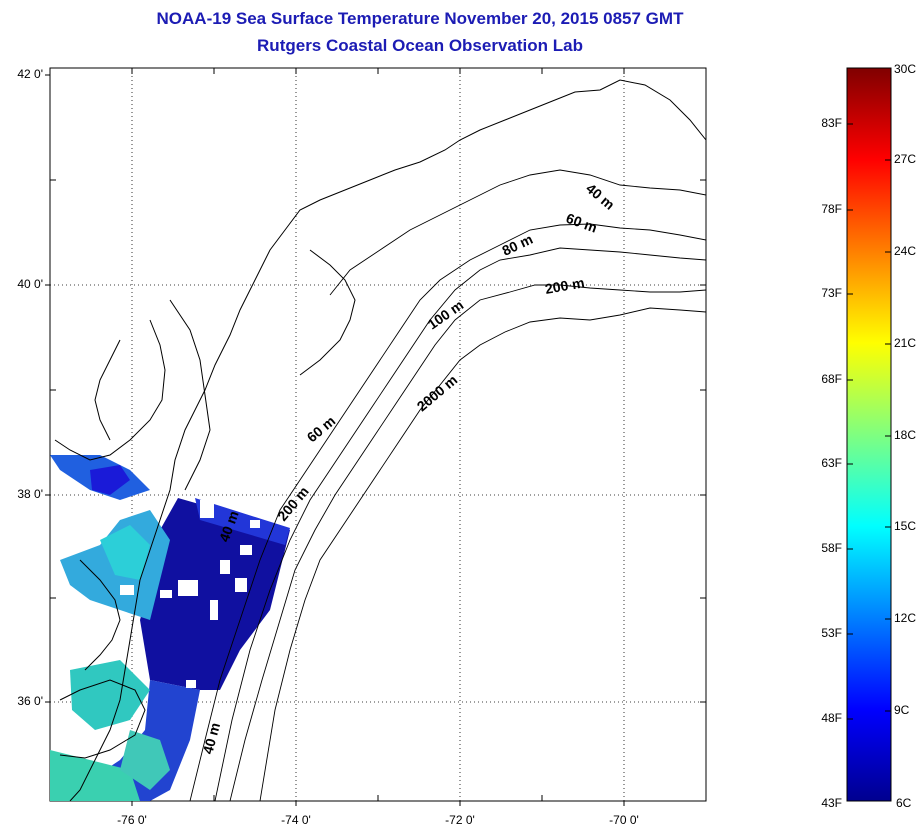 This screenshot has width=920, height=832. Describe the element at coordinates (30, 494) in the screenshot. I see `lat-label-38: 38 0'` at that location.